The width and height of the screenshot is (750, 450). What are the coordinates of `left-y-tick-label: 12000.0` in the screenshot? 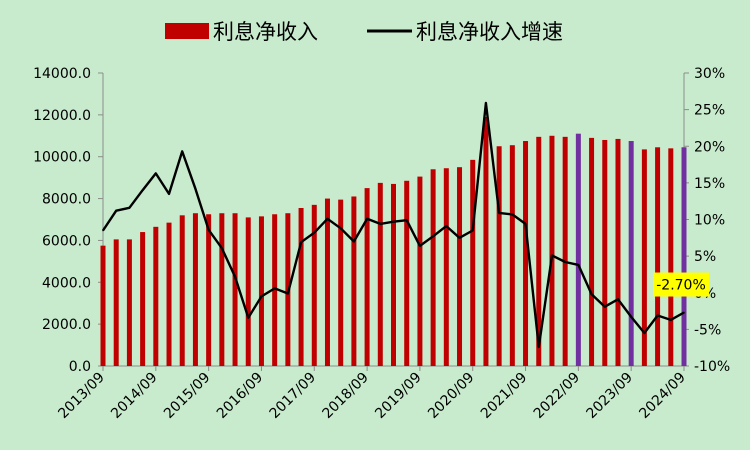 It's located at (62, 116).